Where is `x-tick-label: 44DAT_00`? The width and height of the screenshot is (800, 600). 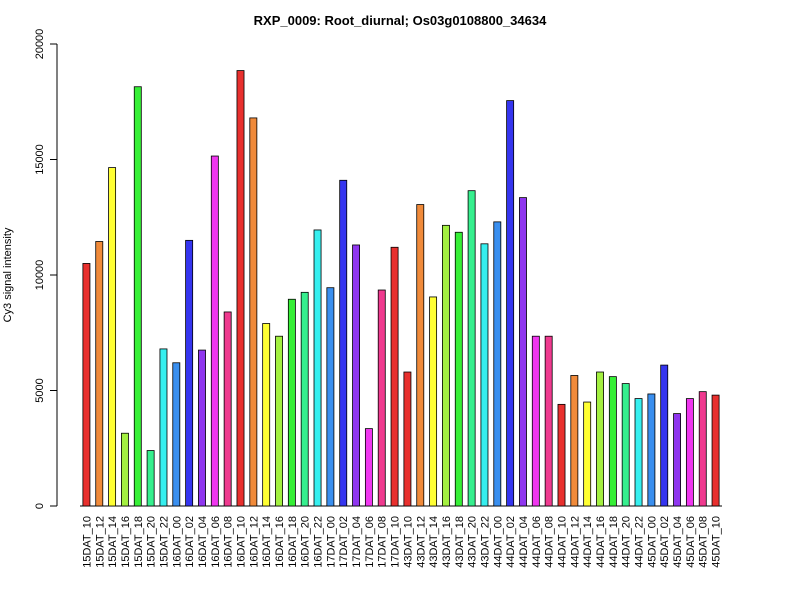 x-tick-label: 44DAT_00 is located at coordinates (498, 542).